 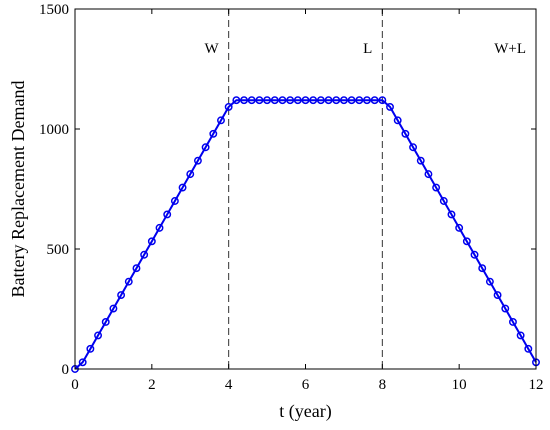 I want to click on x-tick-label: 2, so click(x=152, y=385).